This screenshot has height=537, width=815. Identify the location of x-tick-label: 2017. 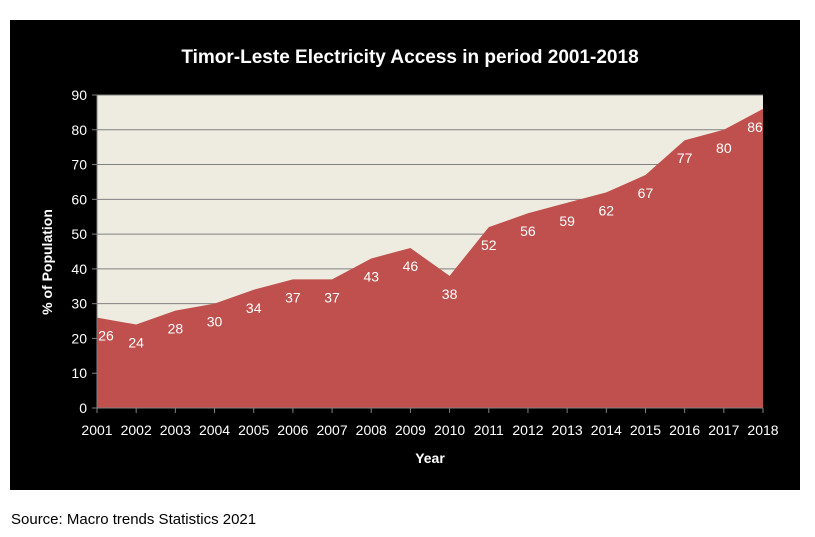
(723, 430).